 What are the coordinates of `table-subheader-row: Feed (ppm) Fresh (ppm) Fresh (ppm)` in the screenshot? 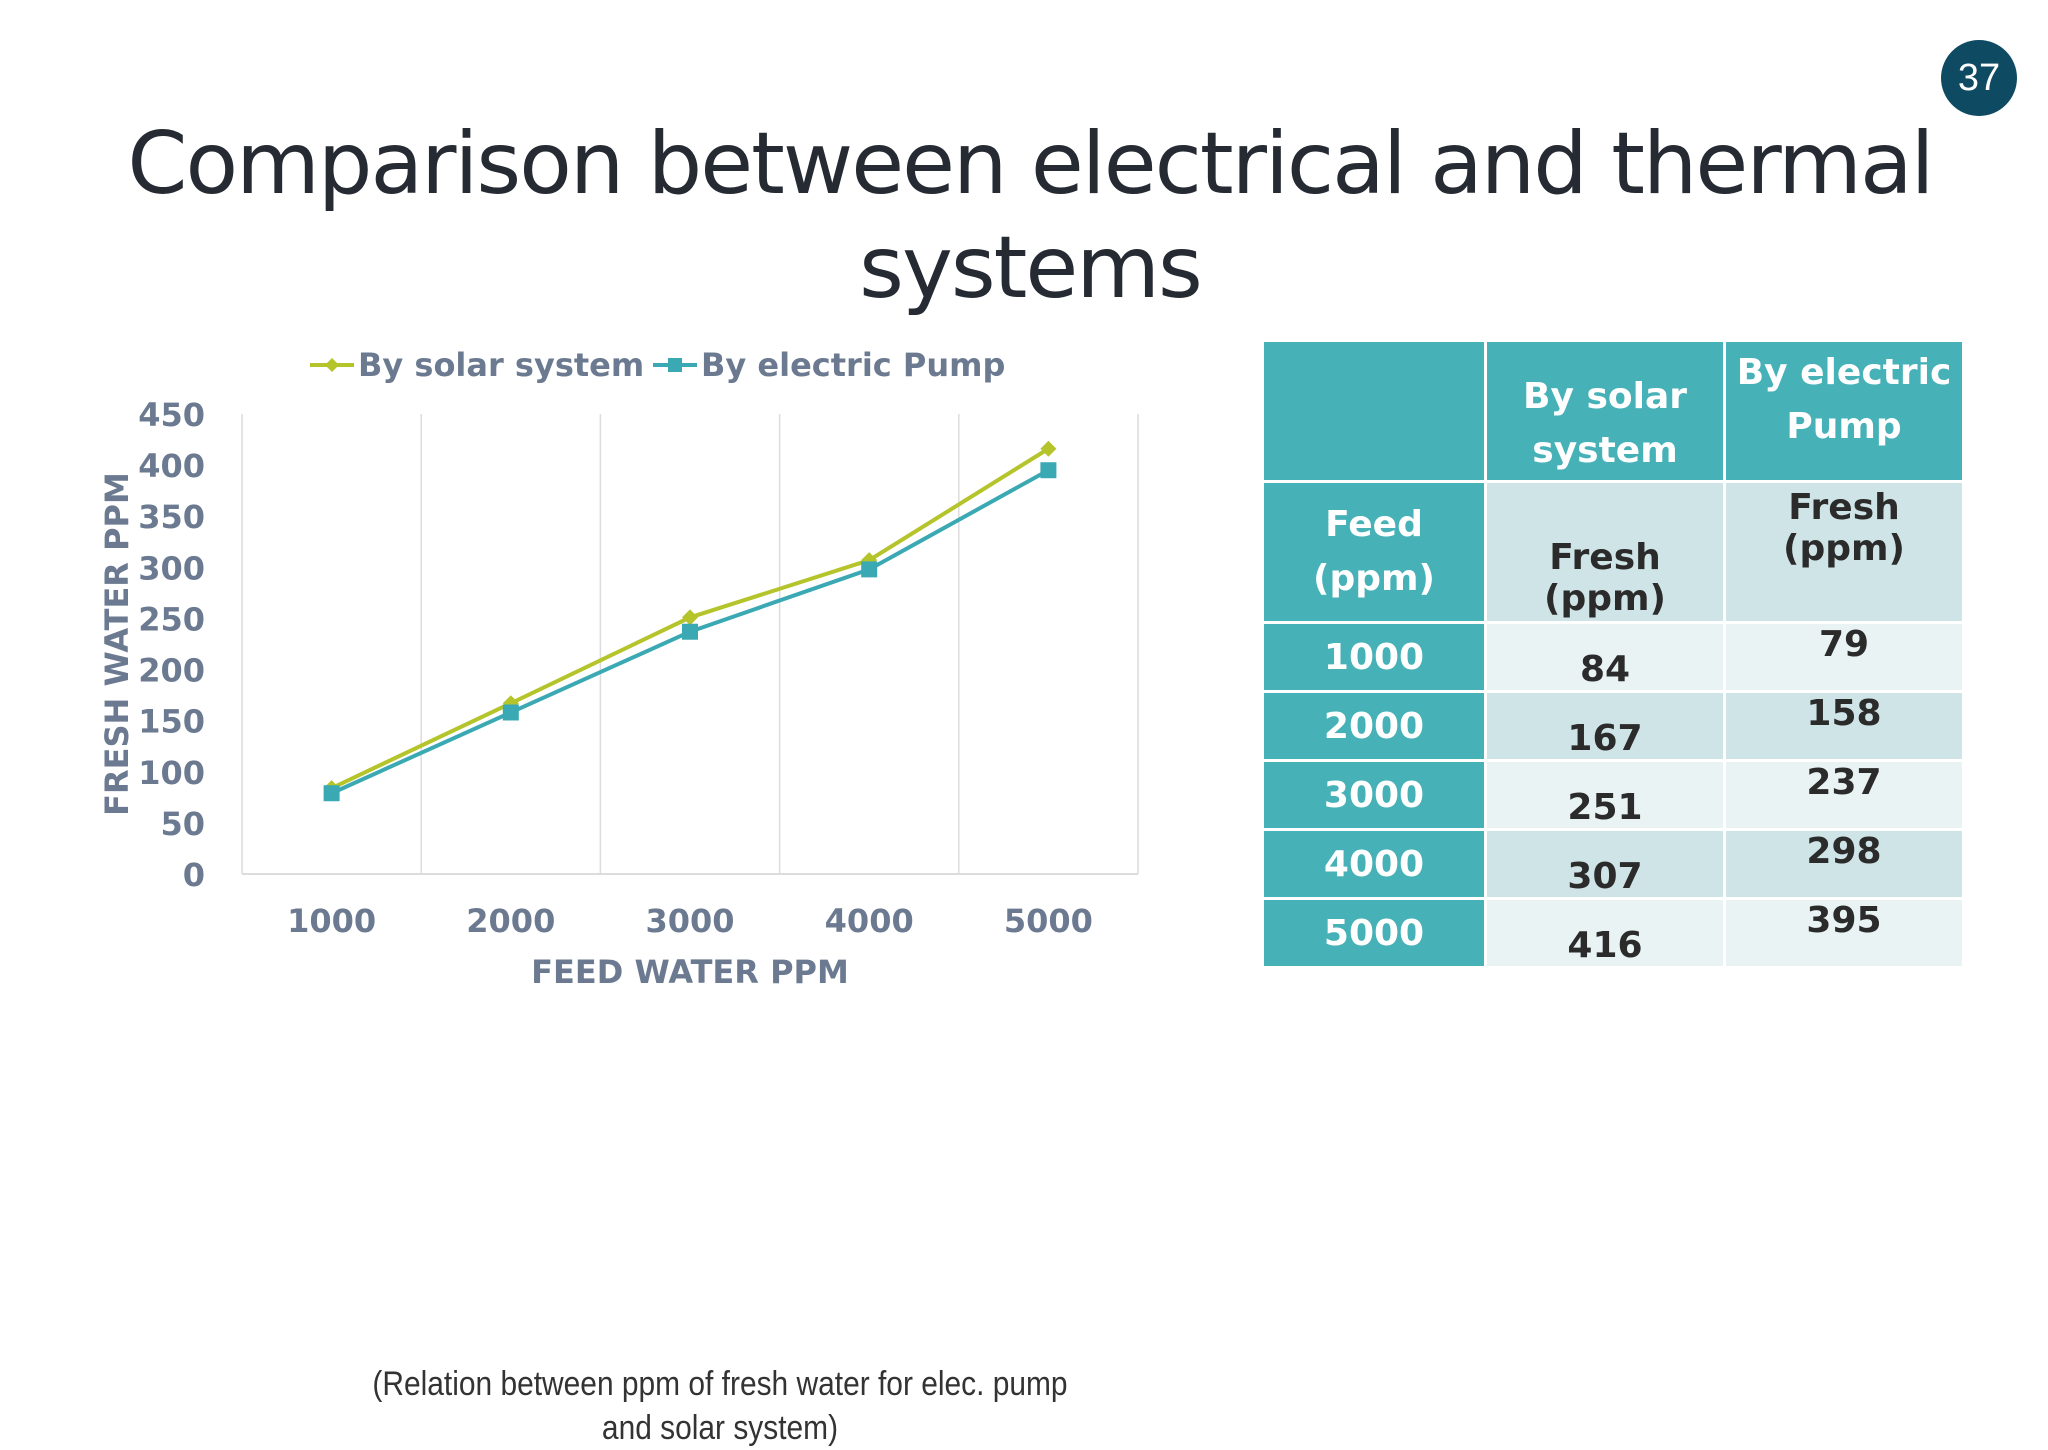 It's located at (1613, 552).